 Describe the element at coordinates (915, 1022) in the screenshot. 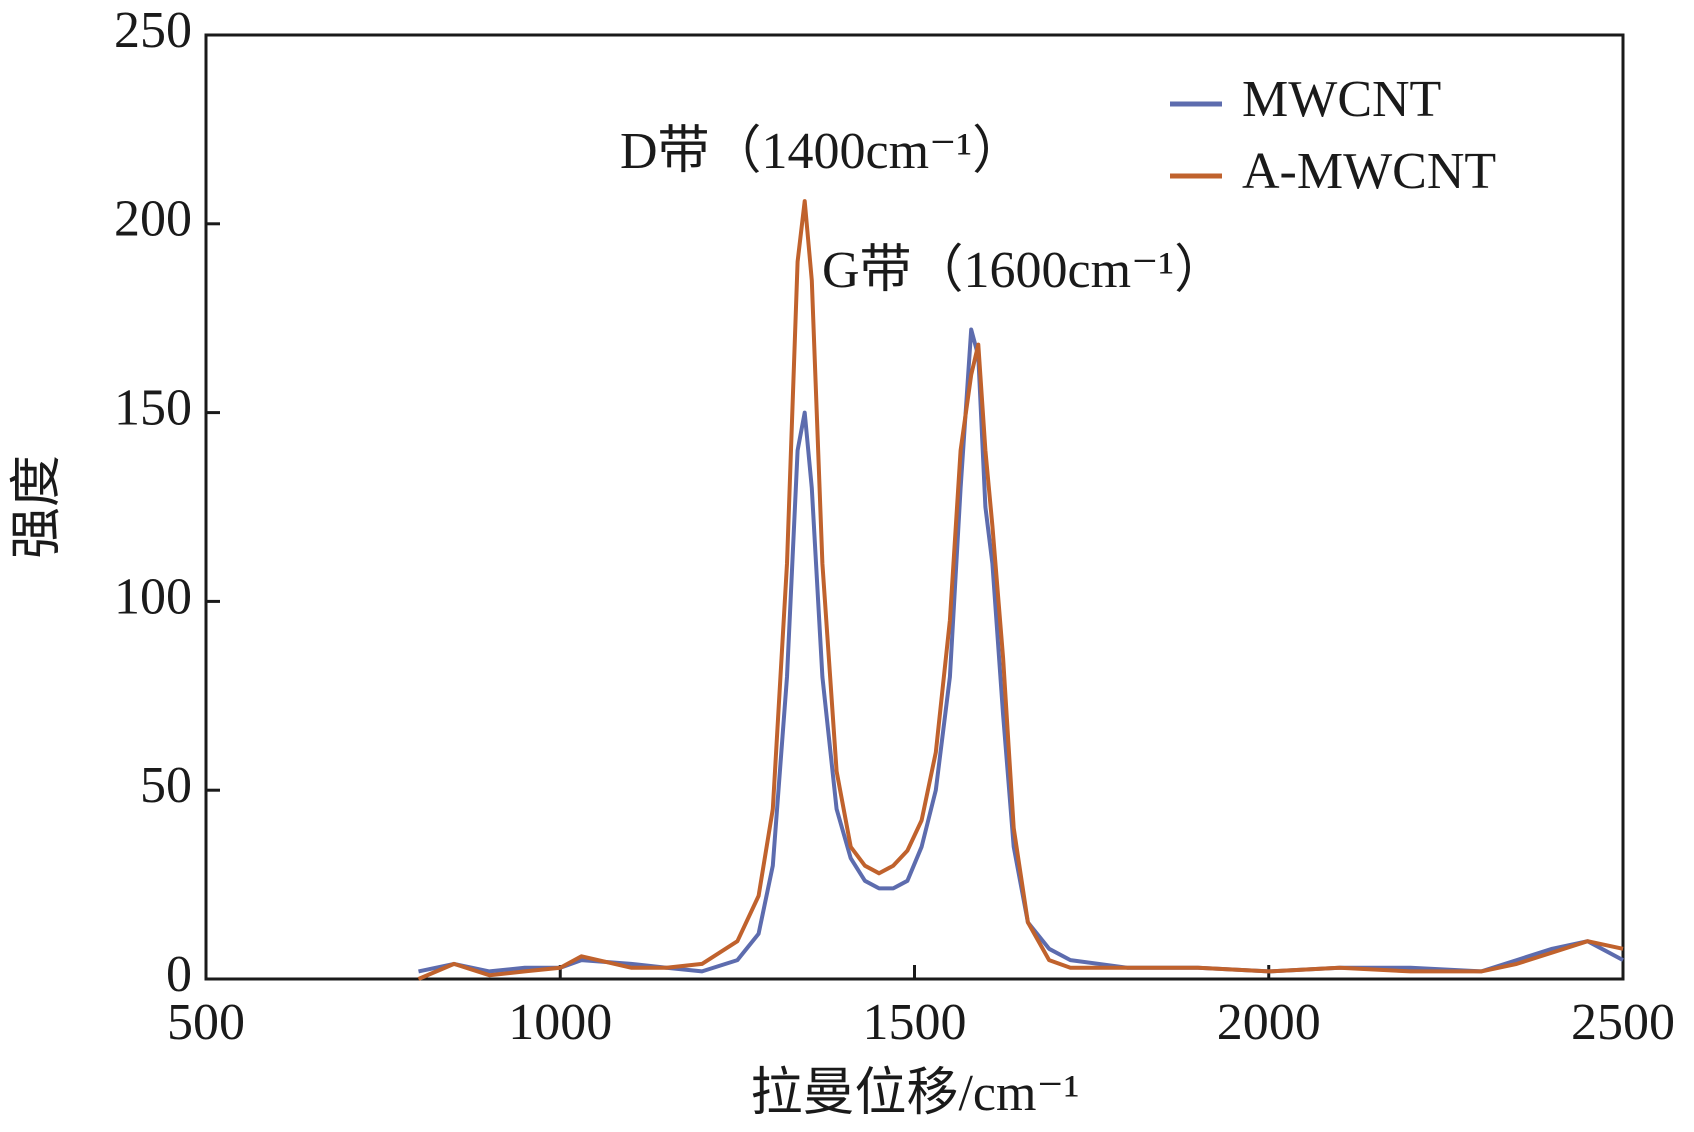

I see `x-tick-label: 1500` at that location.